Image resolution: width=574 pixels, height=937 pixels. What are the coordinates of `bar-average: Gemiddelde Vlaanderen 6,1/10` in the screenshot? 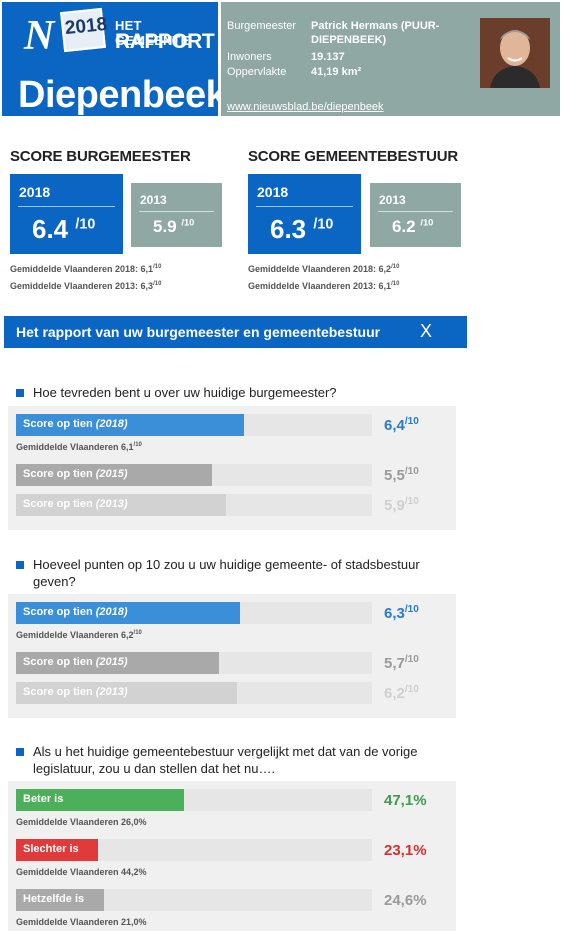 It's located at (79, 447).